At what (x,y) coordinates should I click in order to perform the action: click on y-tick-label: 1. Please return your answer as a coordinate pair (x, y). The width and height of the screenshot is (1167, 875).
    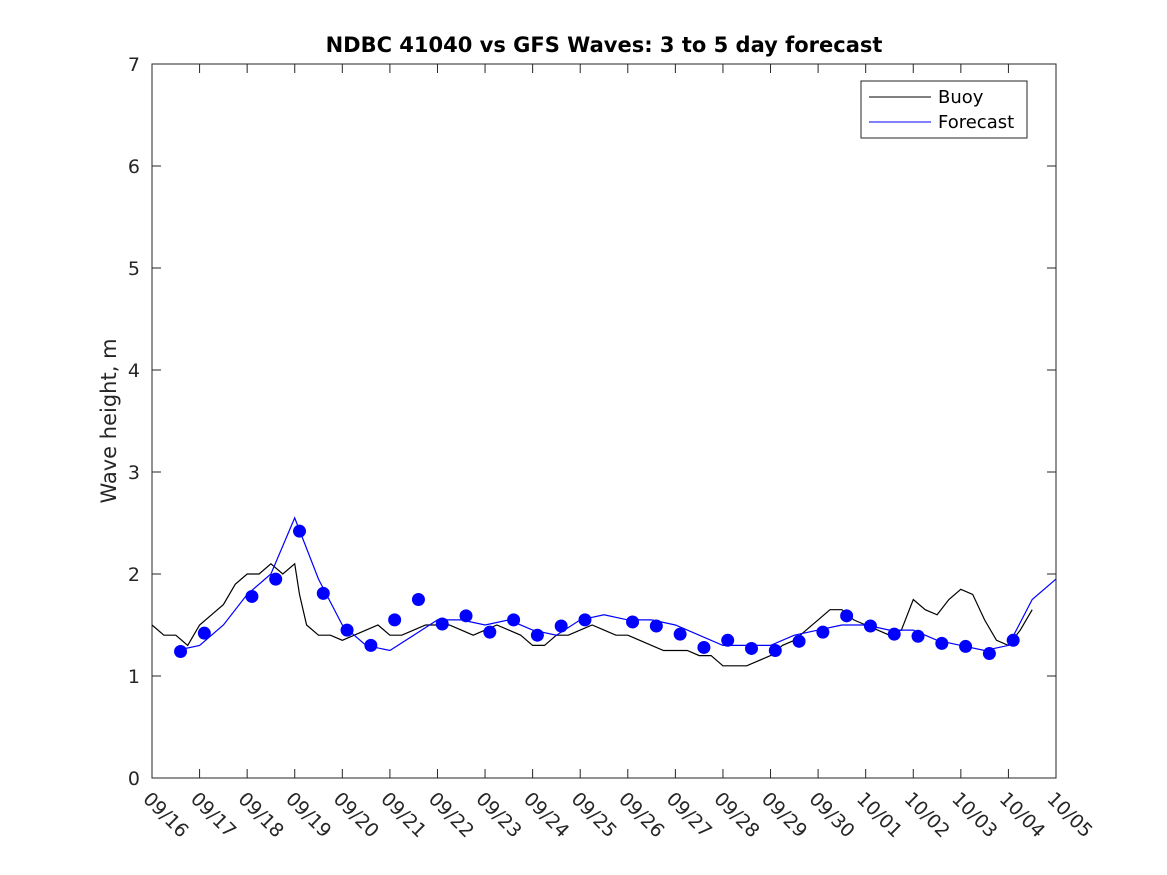
    Looking at the image, I should click on (134, 677).